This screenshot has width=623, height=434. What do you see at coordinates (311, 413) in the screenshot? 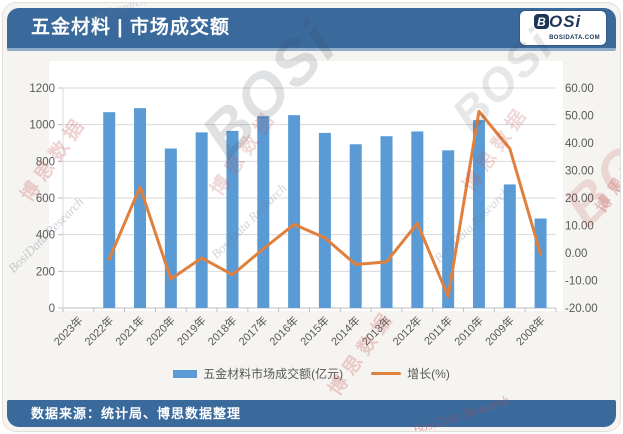
I see `footer-band: 数据来源：统计局、博思数据整理` at bounding box center [311, 413].